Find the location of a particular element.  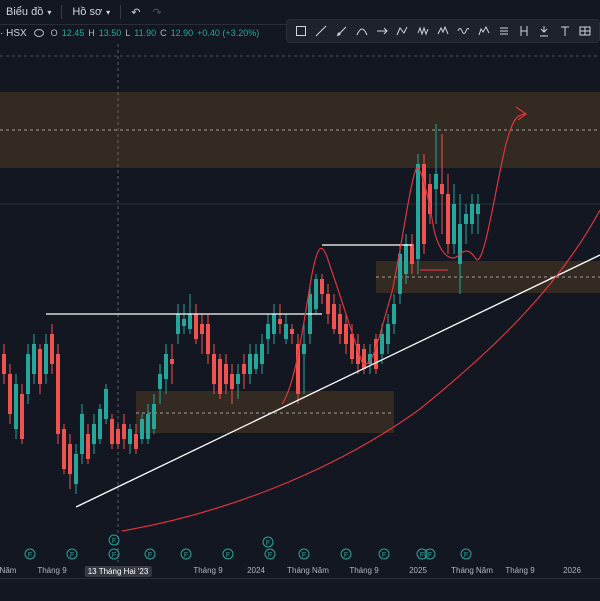

profile-dropdown: Hồ sơ ▾ is located at coordinates (91, 12).